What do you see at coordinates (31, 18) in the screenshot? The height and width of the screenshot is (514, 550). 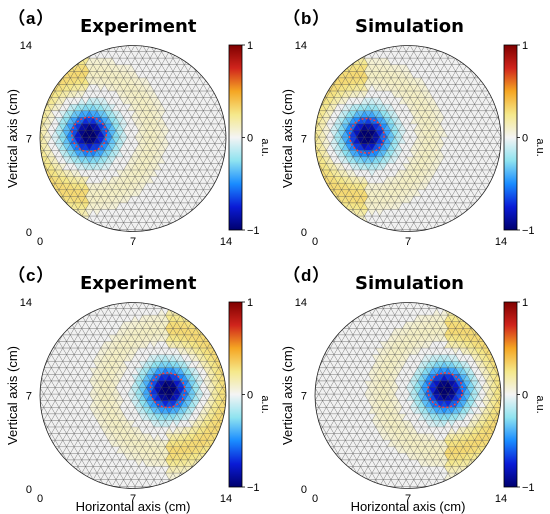 I see `panel-letter: （a）` at bounding box center [31, 18].